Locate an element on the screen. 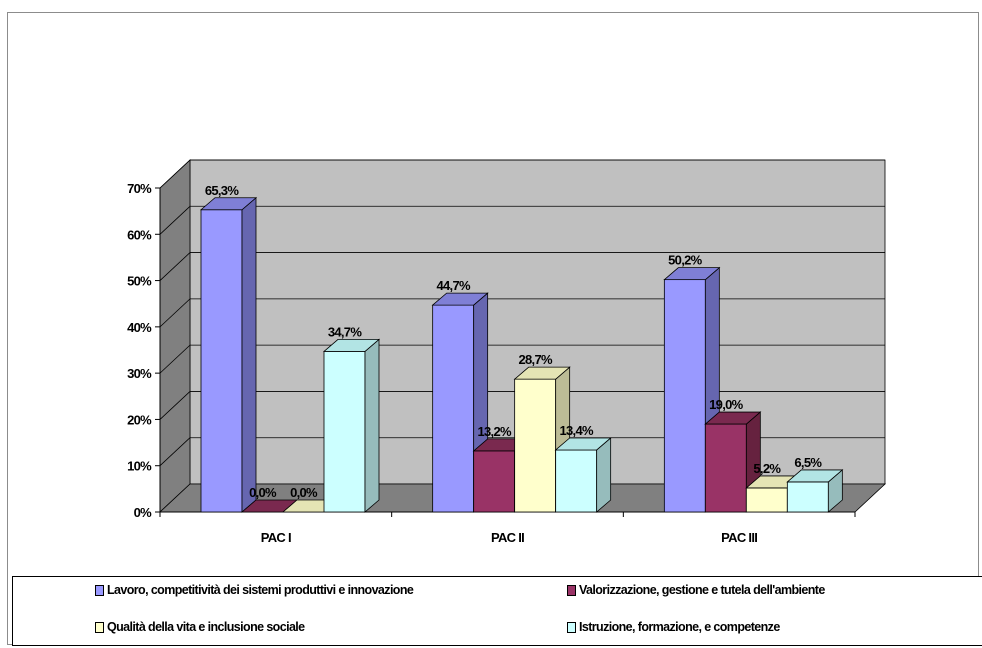  x-tick-label: PAC III is located at coordinates (739, 537).